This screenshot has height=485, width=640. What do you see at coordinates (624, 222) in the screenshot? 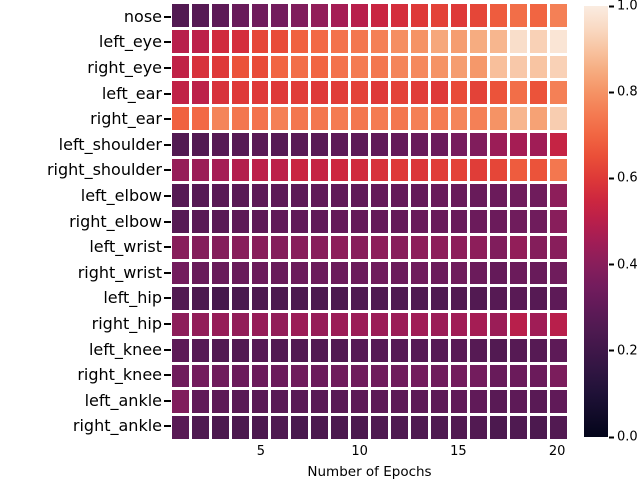
I see `colorbar-tick-labels: 1.0 0.8 0.6 0.4 0.2 0.0` at bounding box center [624, 222].